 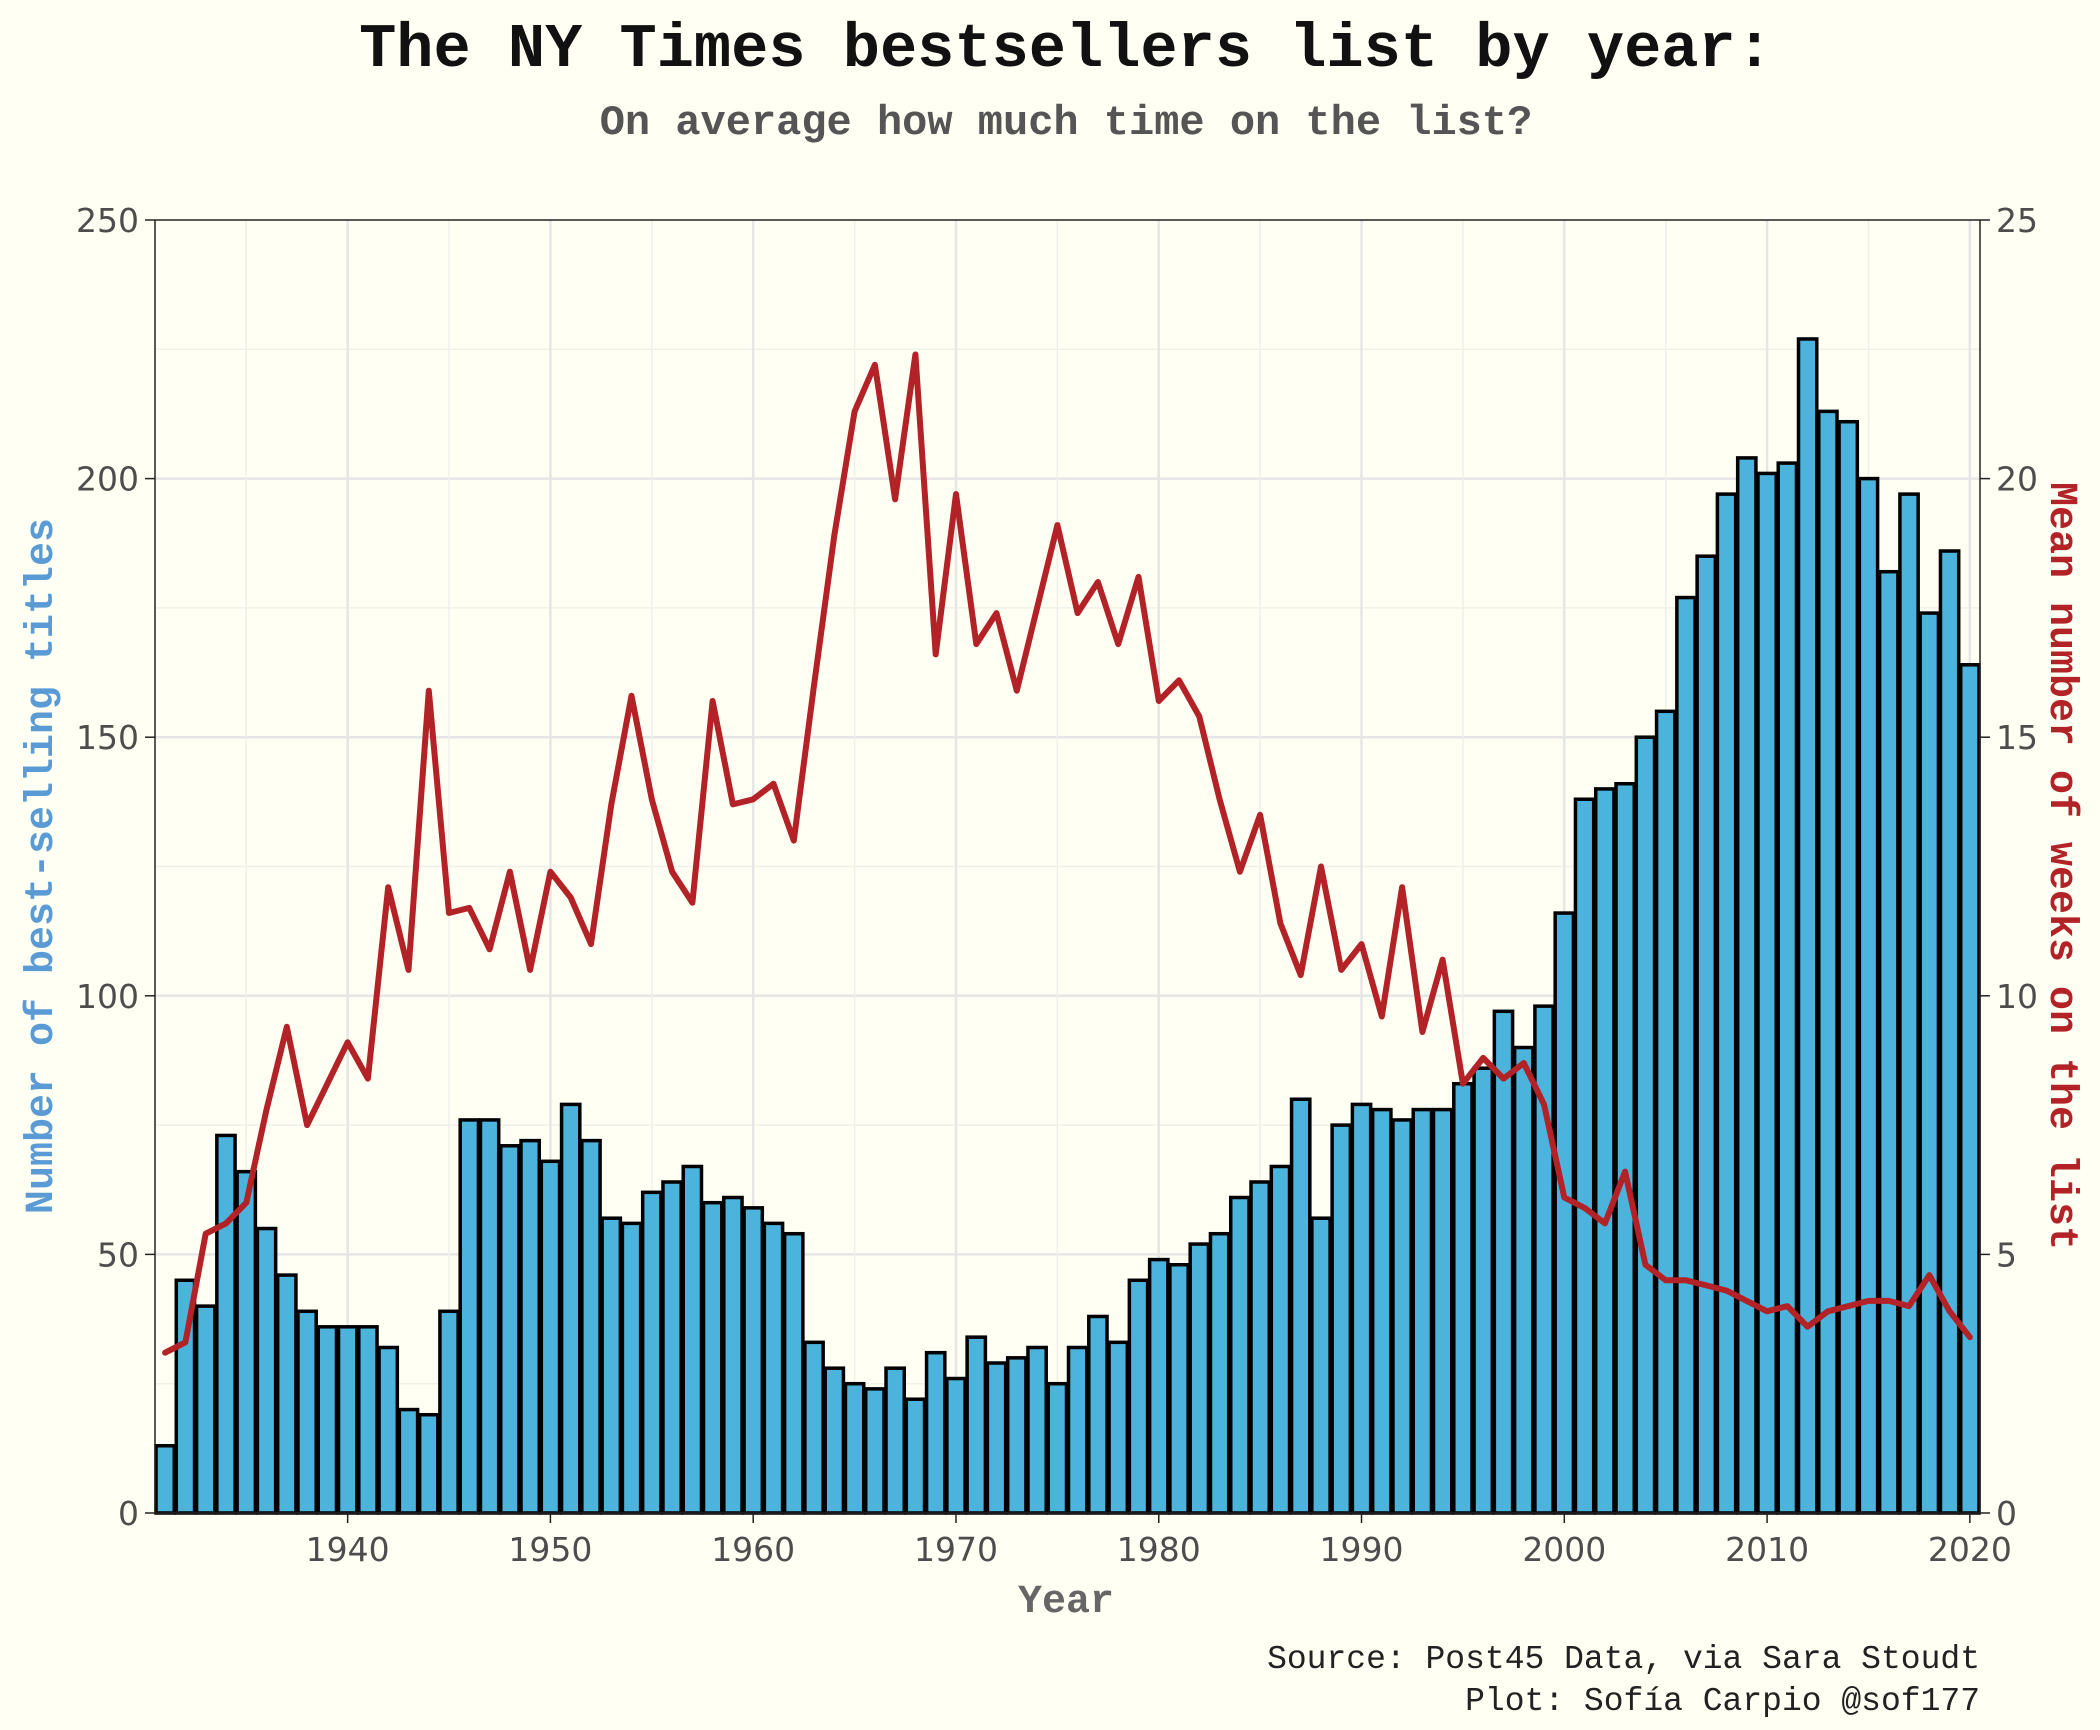 I want to click on x-tick-label: 1990, so click(x=1362, y=1549).